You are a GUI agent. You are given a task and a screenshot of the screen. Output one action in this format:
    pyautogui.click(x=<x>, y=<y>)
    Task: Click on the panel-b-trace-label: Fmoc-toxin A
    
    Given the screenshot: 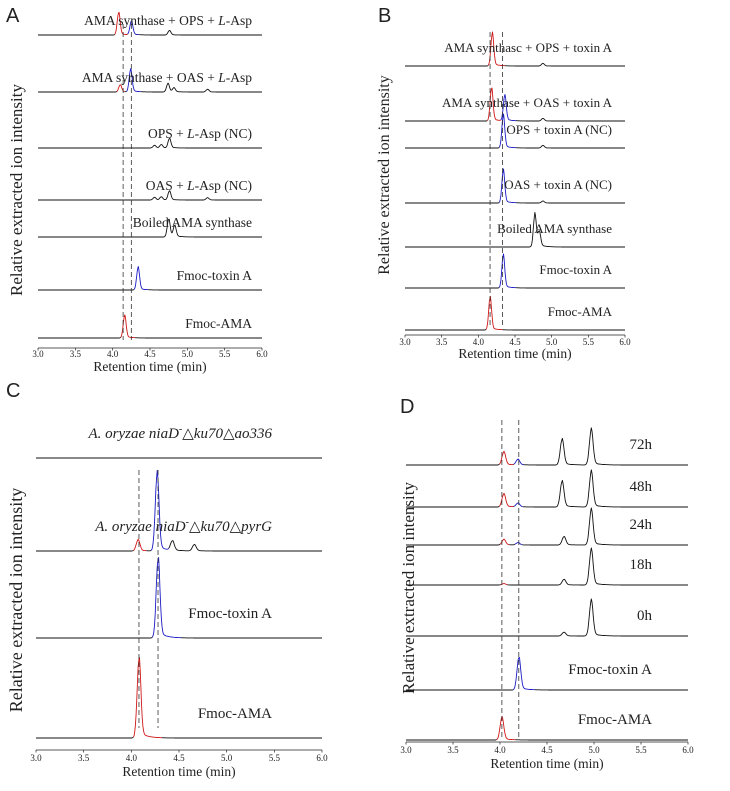 What is the action you would take?
    pyautogui.click(x=575, y=269)
    